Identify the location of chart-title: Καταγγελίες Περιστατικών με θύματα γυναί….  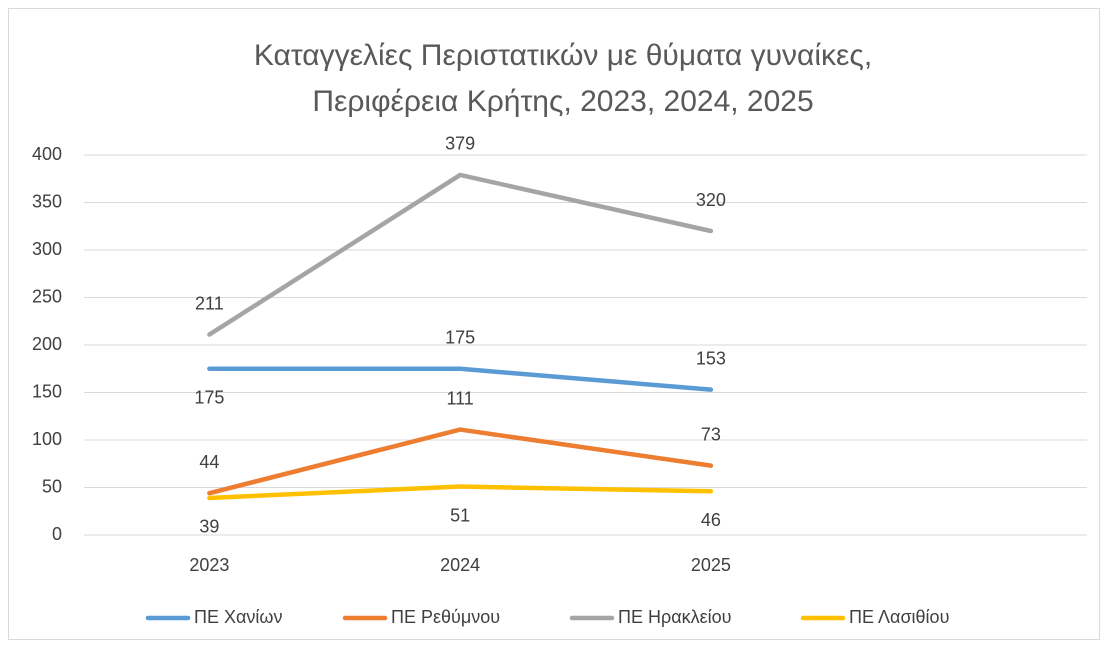
(563, 55).